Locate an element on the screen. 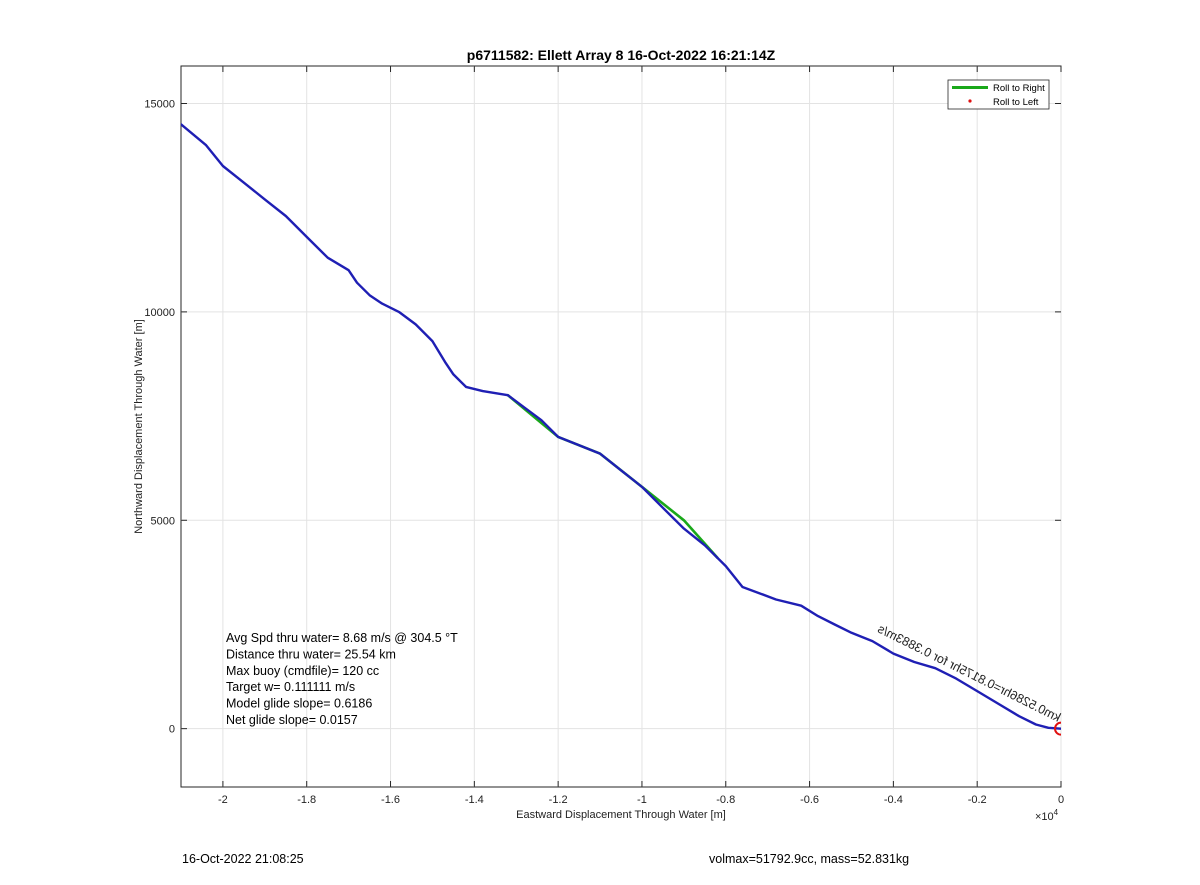 This screenshot has height=885, width=1200. stat-max-buoy: Max buoy (cmdfile)= 120 cc is located at coordinates (302, 671).